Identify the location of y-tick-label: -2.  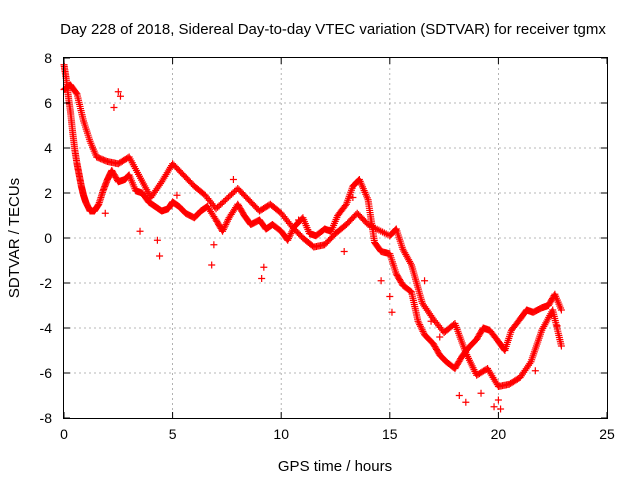
(46, 283).